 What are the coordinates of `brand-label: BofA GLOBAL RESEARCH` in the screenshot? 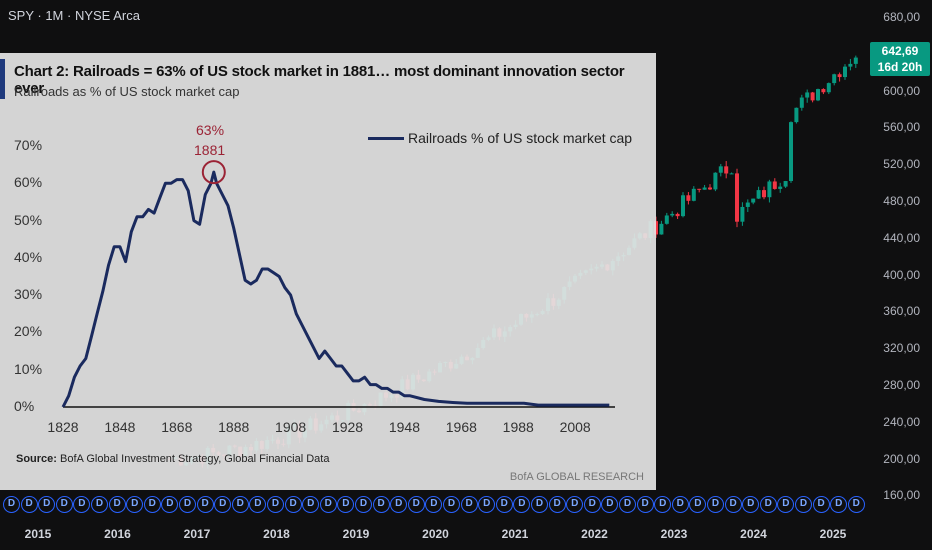 It's located at (576, 477).